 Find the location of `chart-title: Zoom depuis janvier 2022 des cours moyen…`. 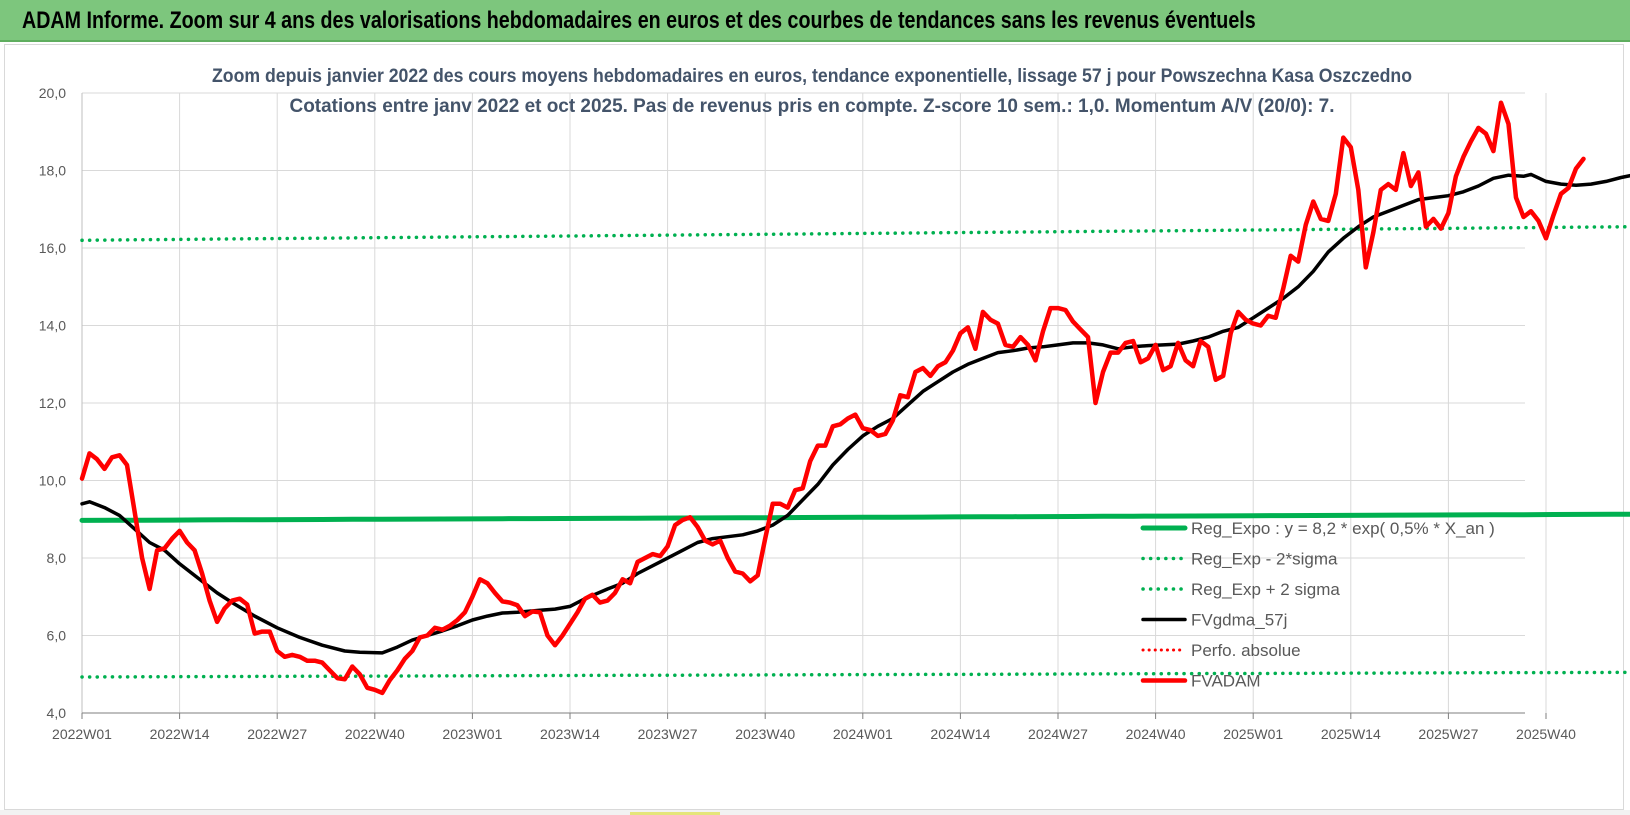

chart-title: Zoom depuis janvier 2022 des cours moyen… is located at coordinates (812, 76).